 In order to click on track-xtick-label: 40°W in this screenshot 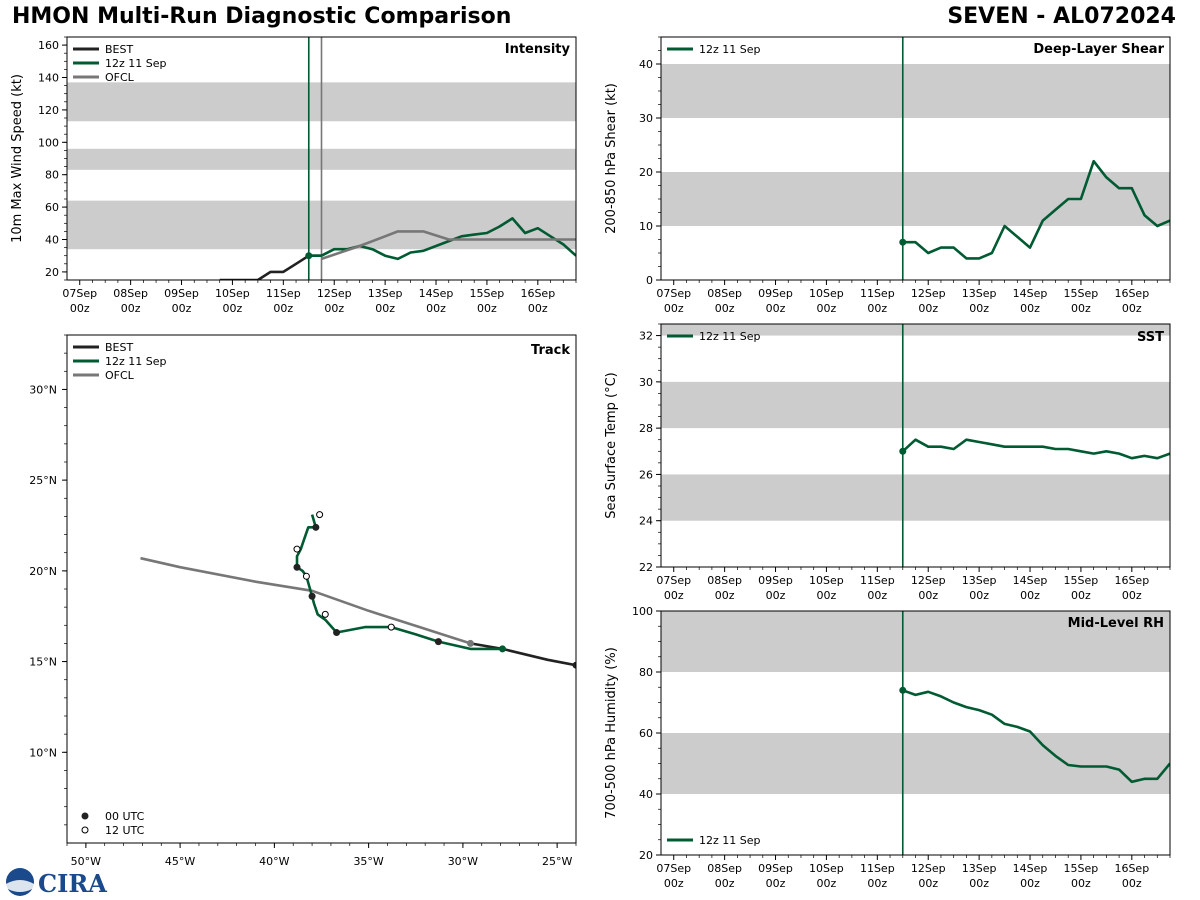, I will do `click(274, 861)`.